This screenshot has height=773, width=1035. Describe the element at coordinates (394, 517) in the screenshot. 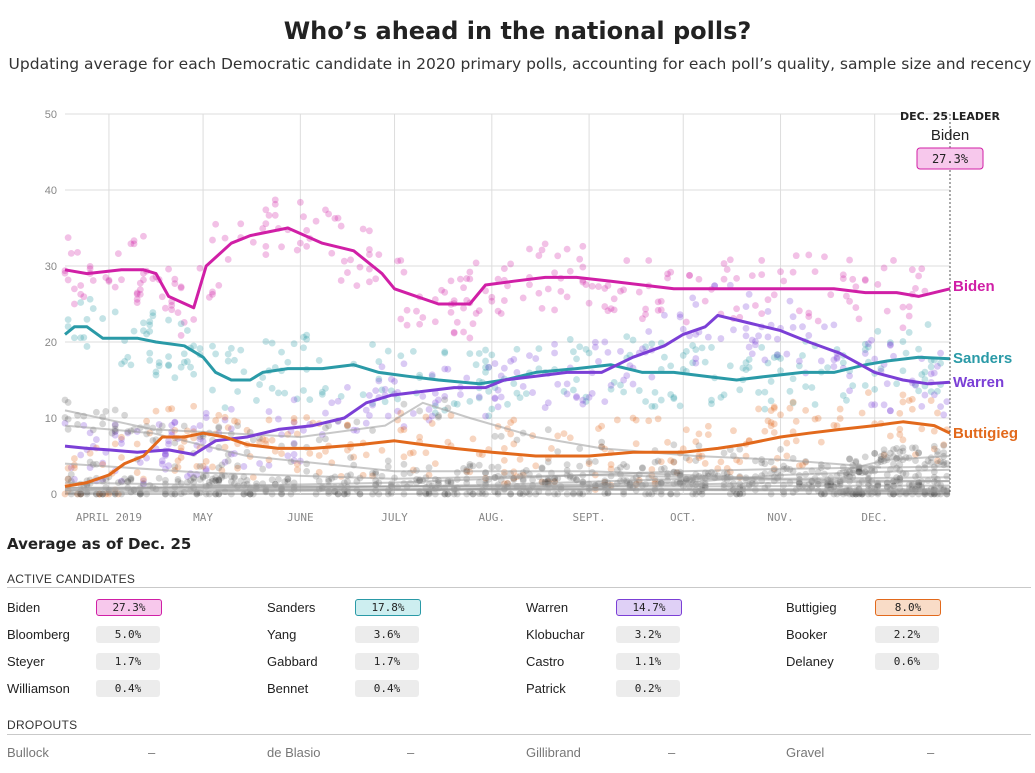

I see `x-tick-label: JULY` at that location.